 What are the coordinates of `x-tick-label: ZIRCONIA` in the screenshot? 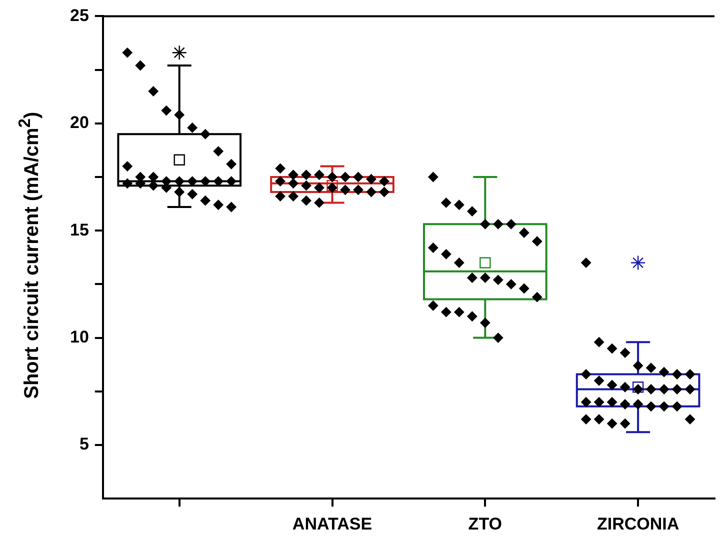 It's located at (638, 524).